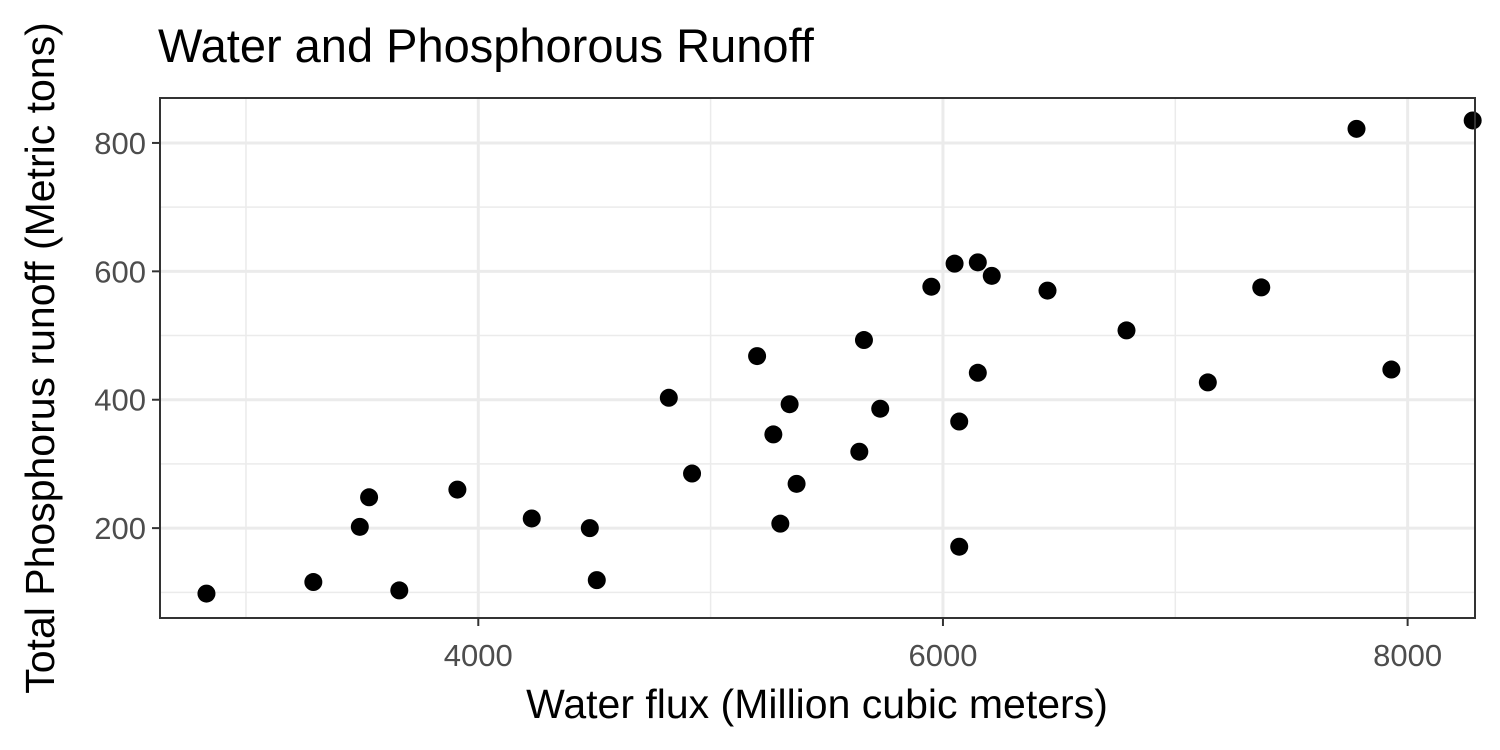 The height and width of the screenshot is (750, 1500). What do you see at coordinates (1407, 655) in the screenshot?
I see `x-tick-label: 8000` at bounding box center [1407, 655].